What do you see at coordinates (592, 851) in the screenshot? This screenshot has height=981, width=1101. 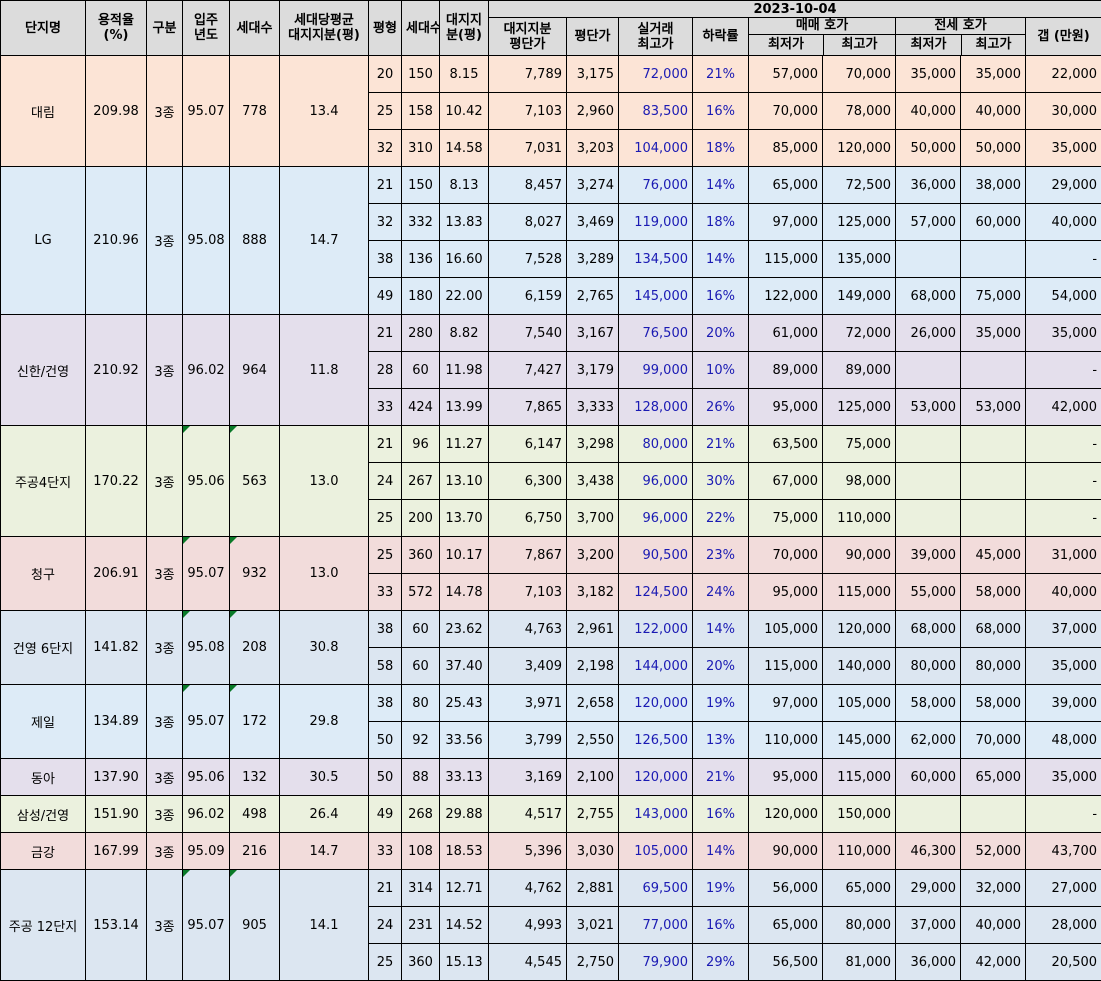 I see `price-per-pyeong-cell: 3,030` at bounding box center [592, 851].